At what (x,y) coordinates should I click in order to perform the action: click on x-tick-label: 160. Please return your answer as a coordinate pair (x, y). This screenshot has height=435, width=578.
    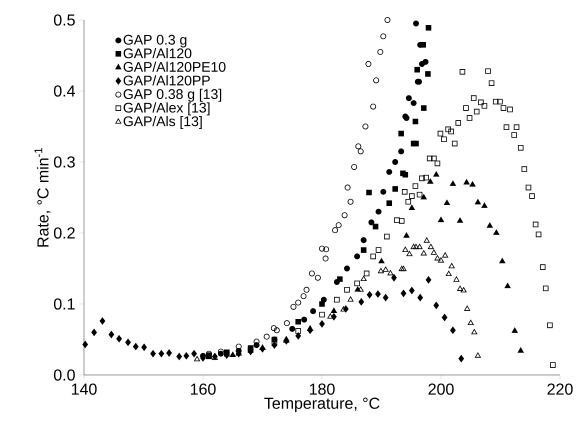
    Looking at the image, I should click on (203, 389).